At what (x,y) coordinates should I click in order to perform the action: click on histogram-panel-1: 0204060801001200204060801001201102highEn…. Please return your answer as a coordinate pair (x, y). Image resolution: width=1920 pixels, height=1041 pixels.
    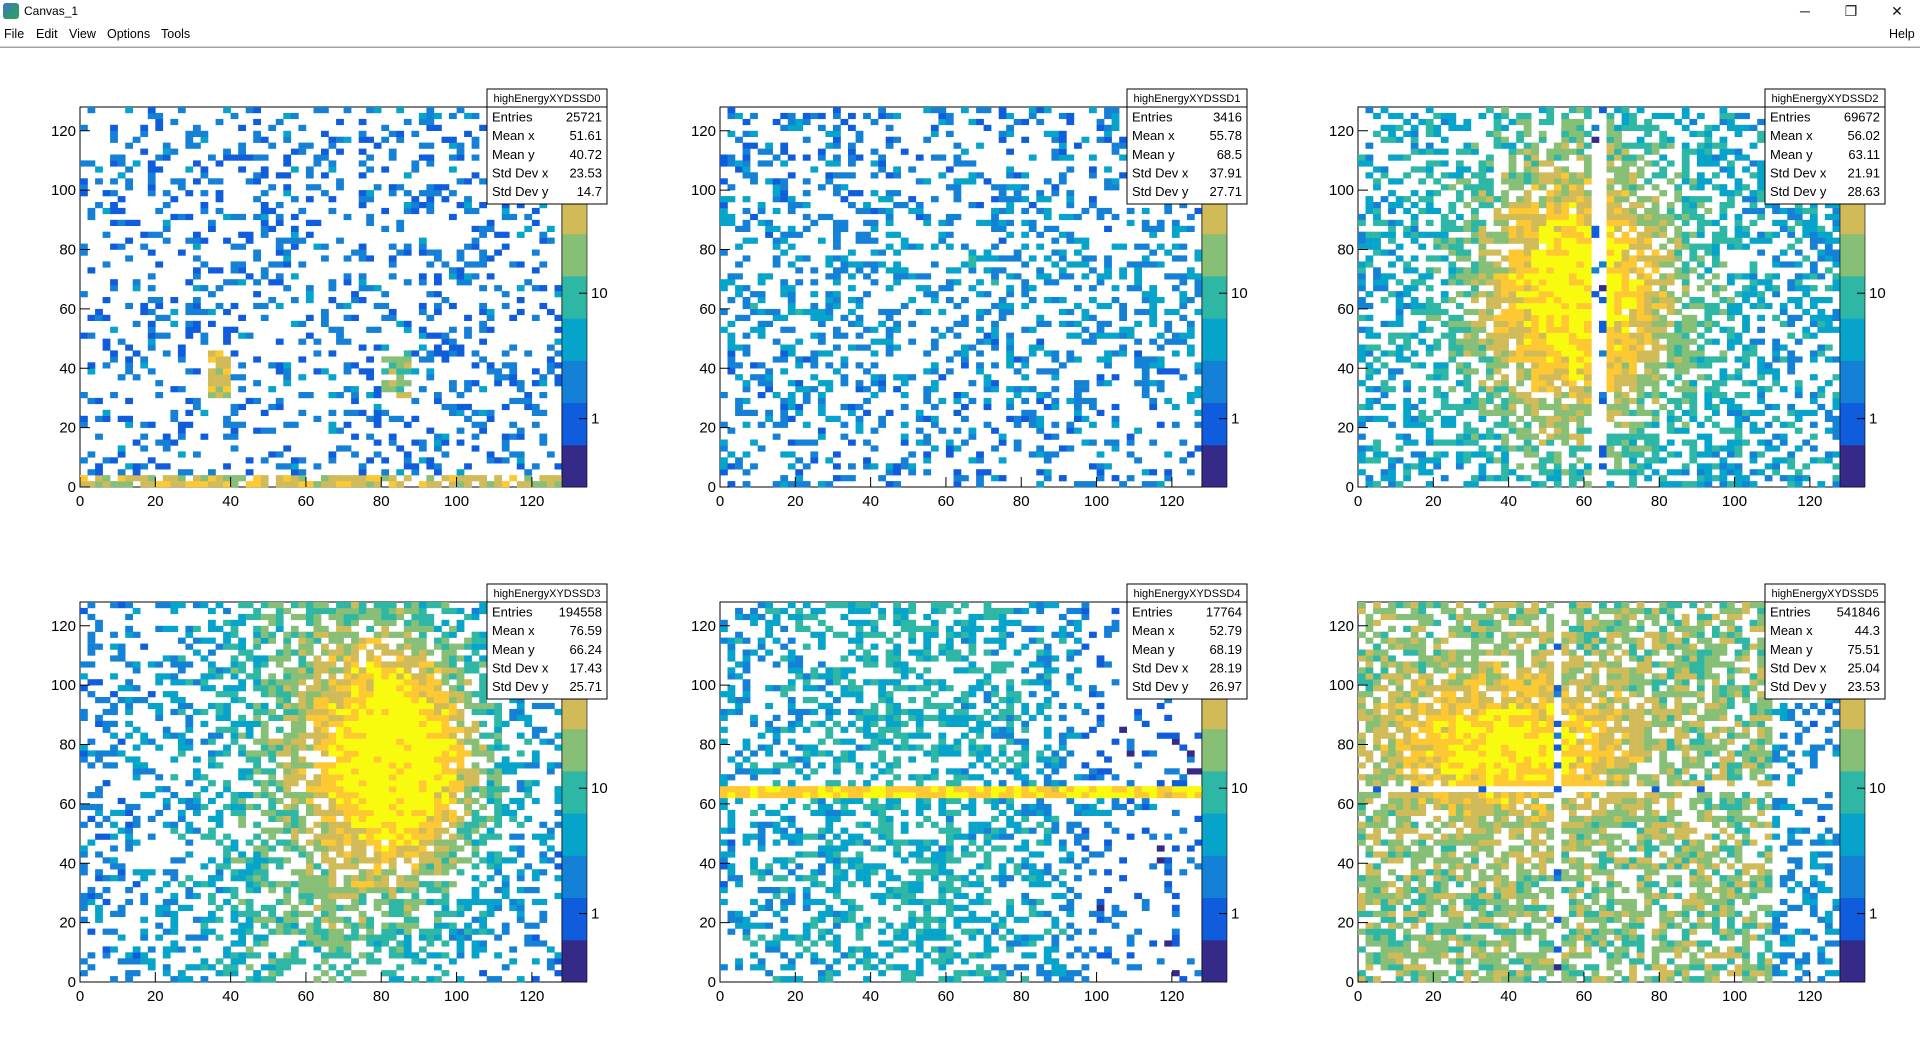
    Looking at the image, I should click on (969, 299).